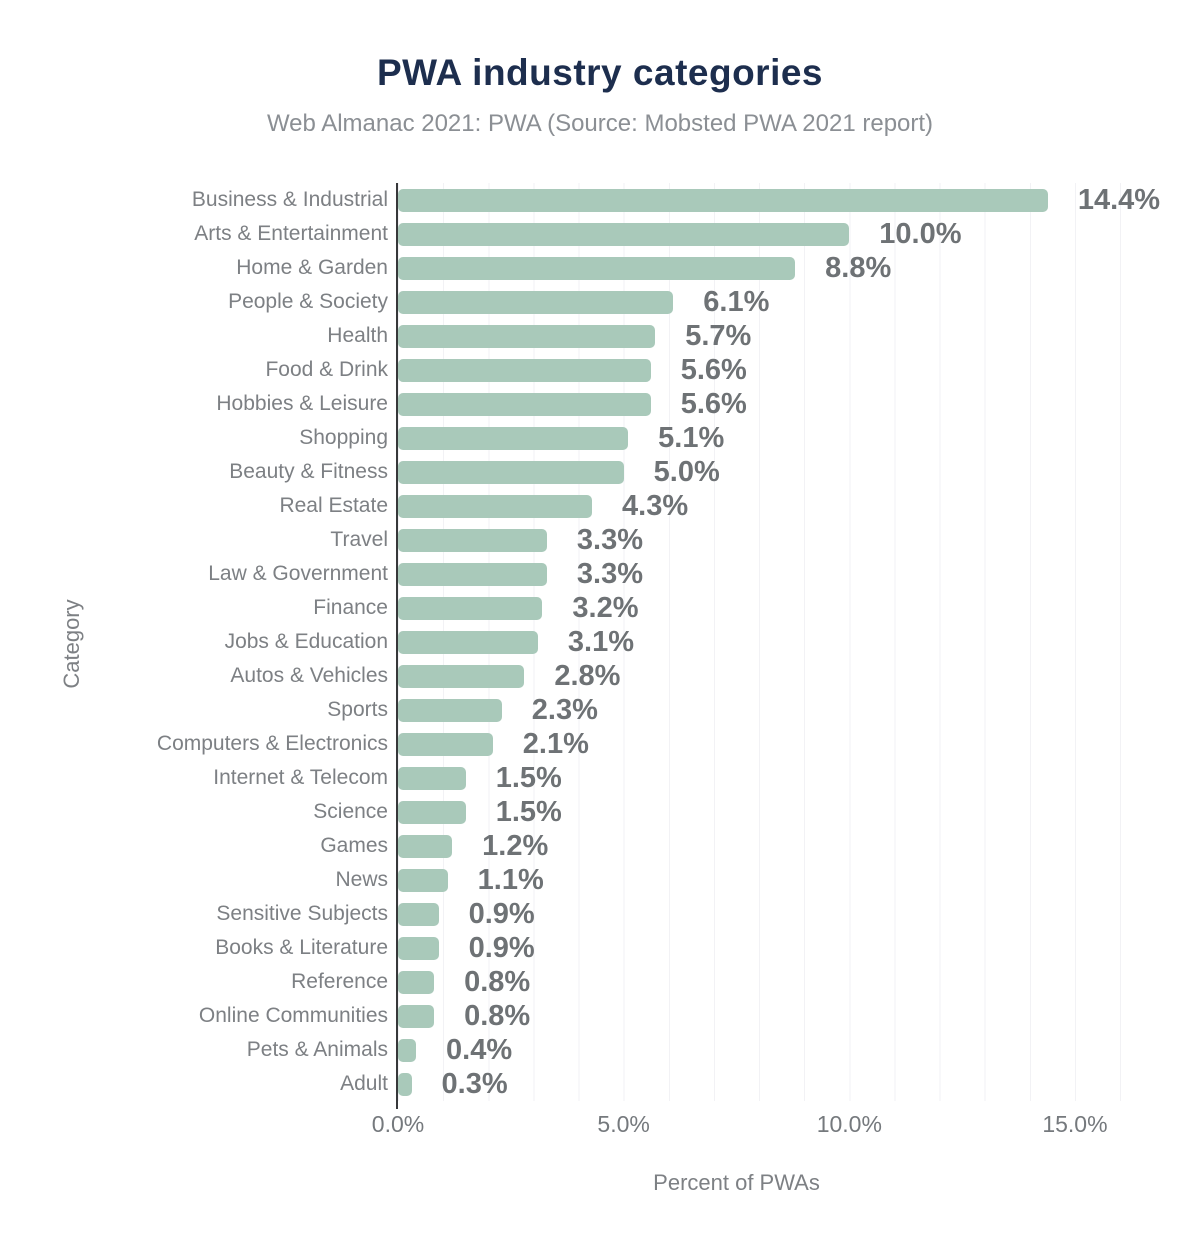 Image resolution: width=1200 pixels, height=1252 pixels. Describe the element at coordinates (289, 199) in the screenshot. I see `category-label: Business & Industrial` at that location.